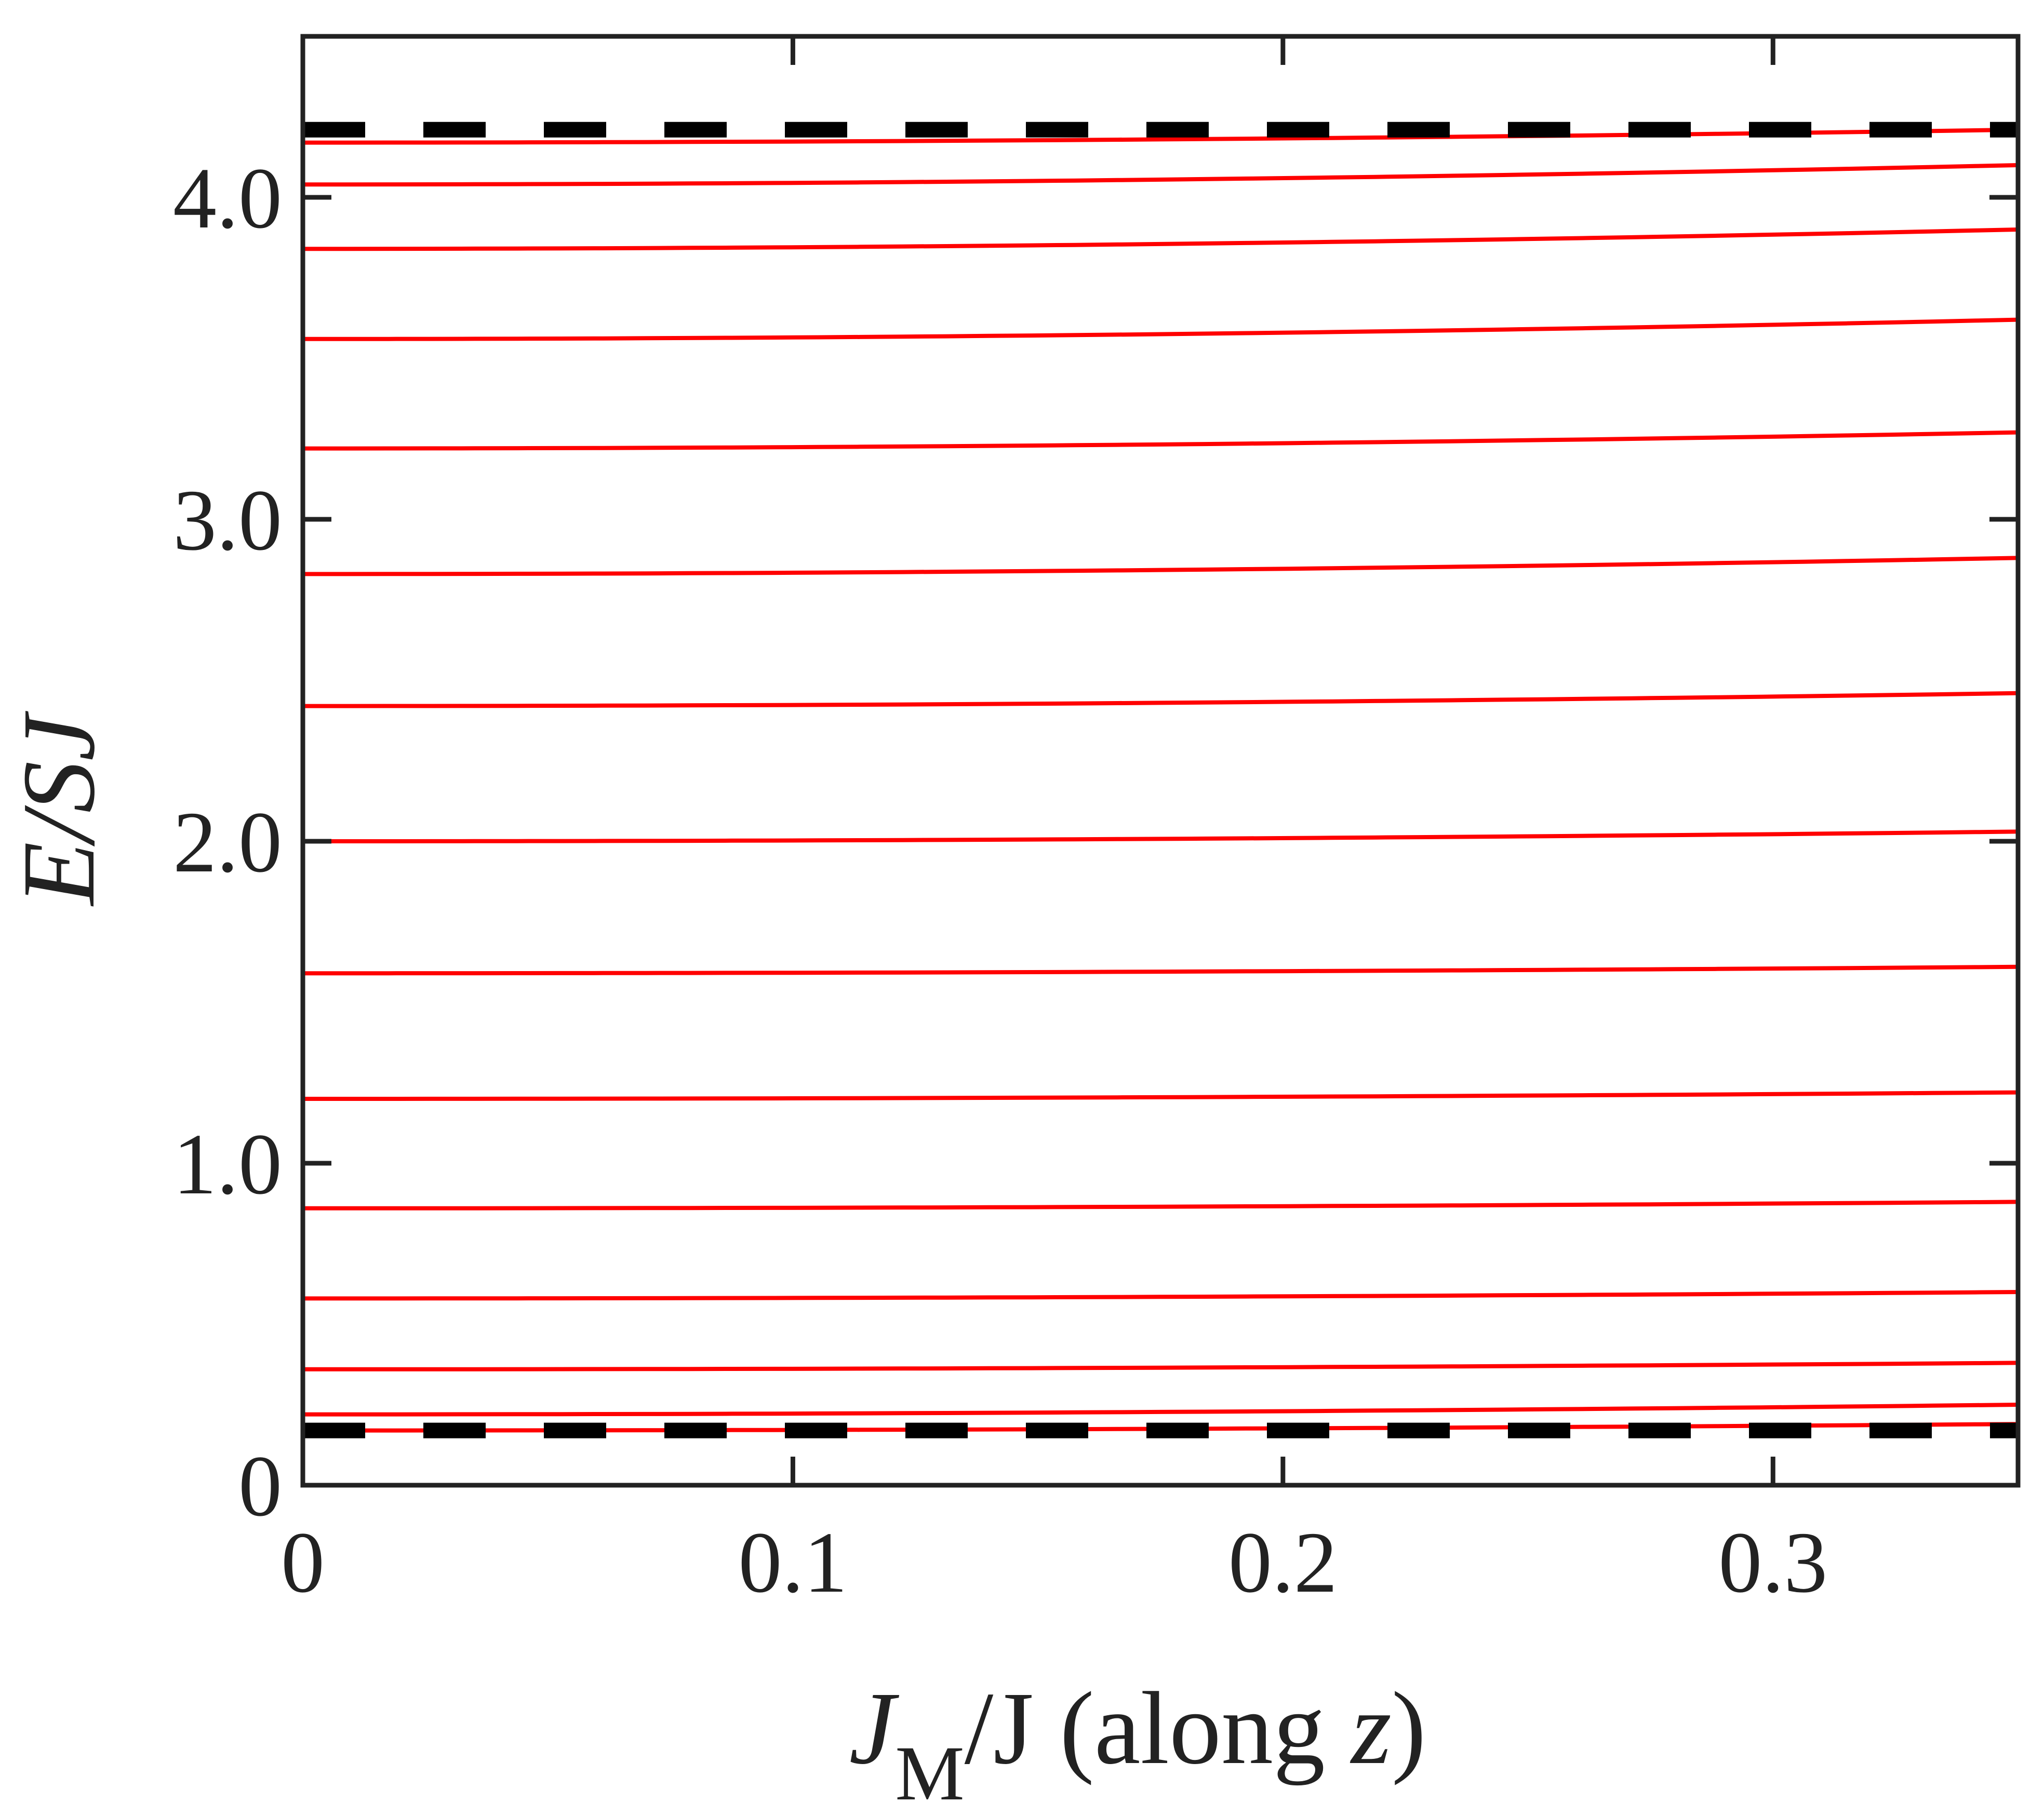 The image size is (2044, 1816). What do you see at coordinates (929, 1773) in the screenshot?
I see `x-label-sub: M` at bounding box center [929, 1773].